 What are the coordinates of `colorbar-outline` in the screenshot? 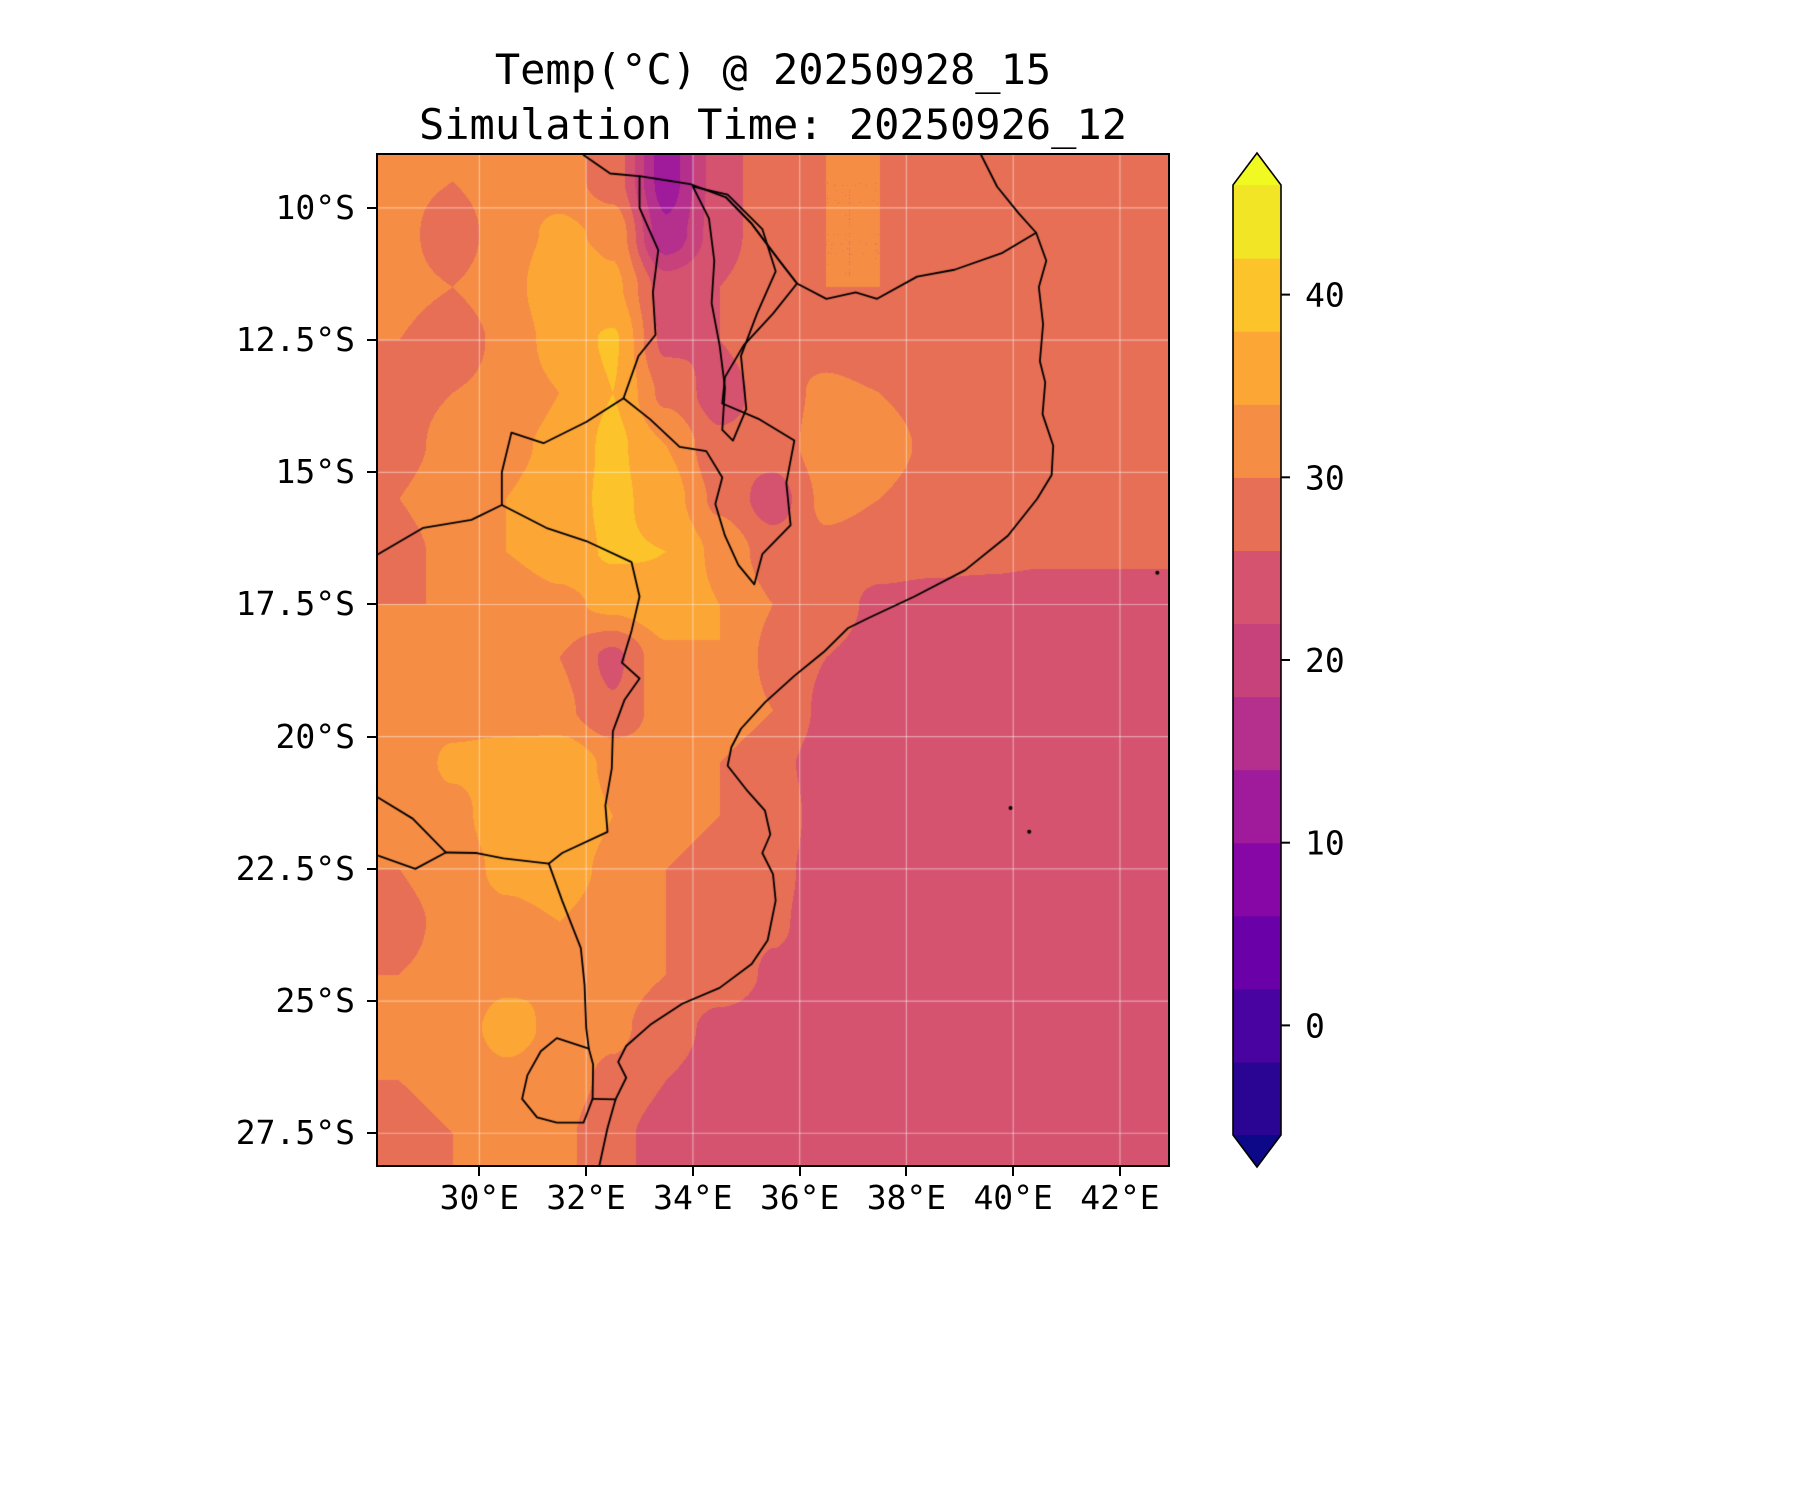 It's located at (1257, 660).